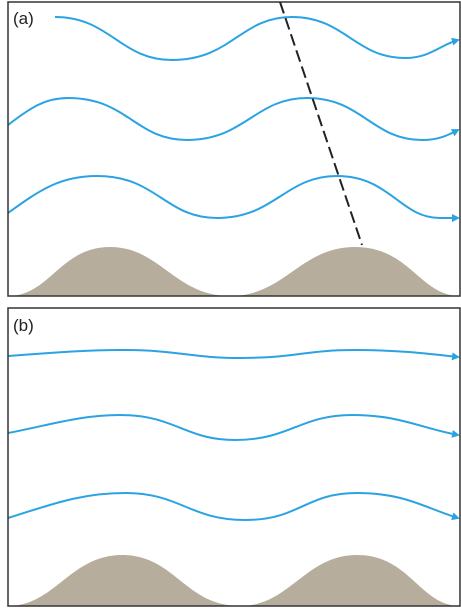 The image size is (461, 612). What do you see at coordinates (23, 325) in the screenshot?
I see `panel-label: (b)` at bounding box center [23, 325].